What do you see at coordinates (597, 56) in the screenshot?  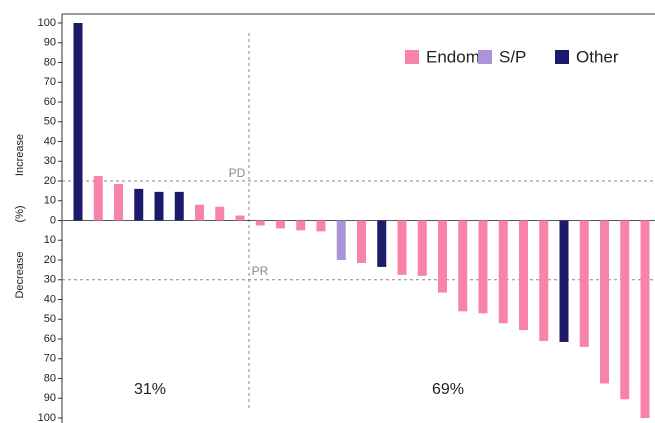 I see `legend-label: Other` at bounding box center [597, 56].